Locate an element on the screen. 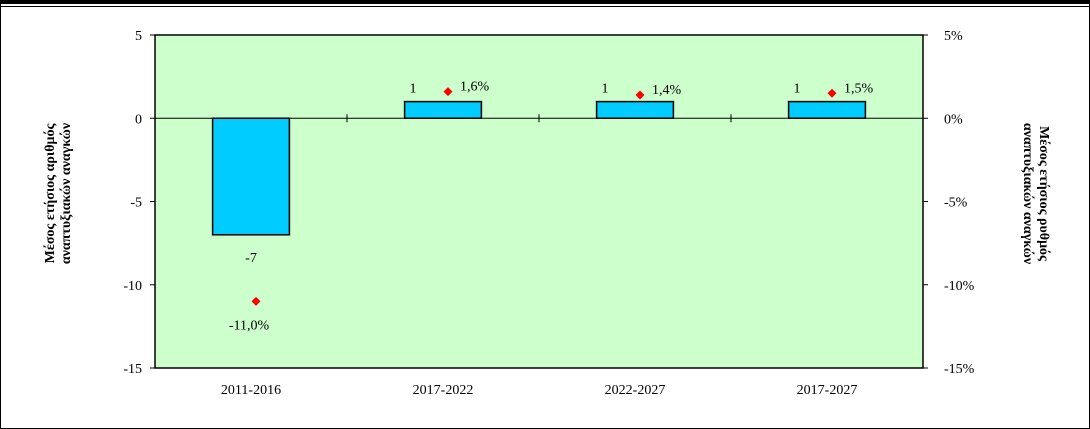  x-tick-label: 2017-2022 is located at coordinates (443, 390).